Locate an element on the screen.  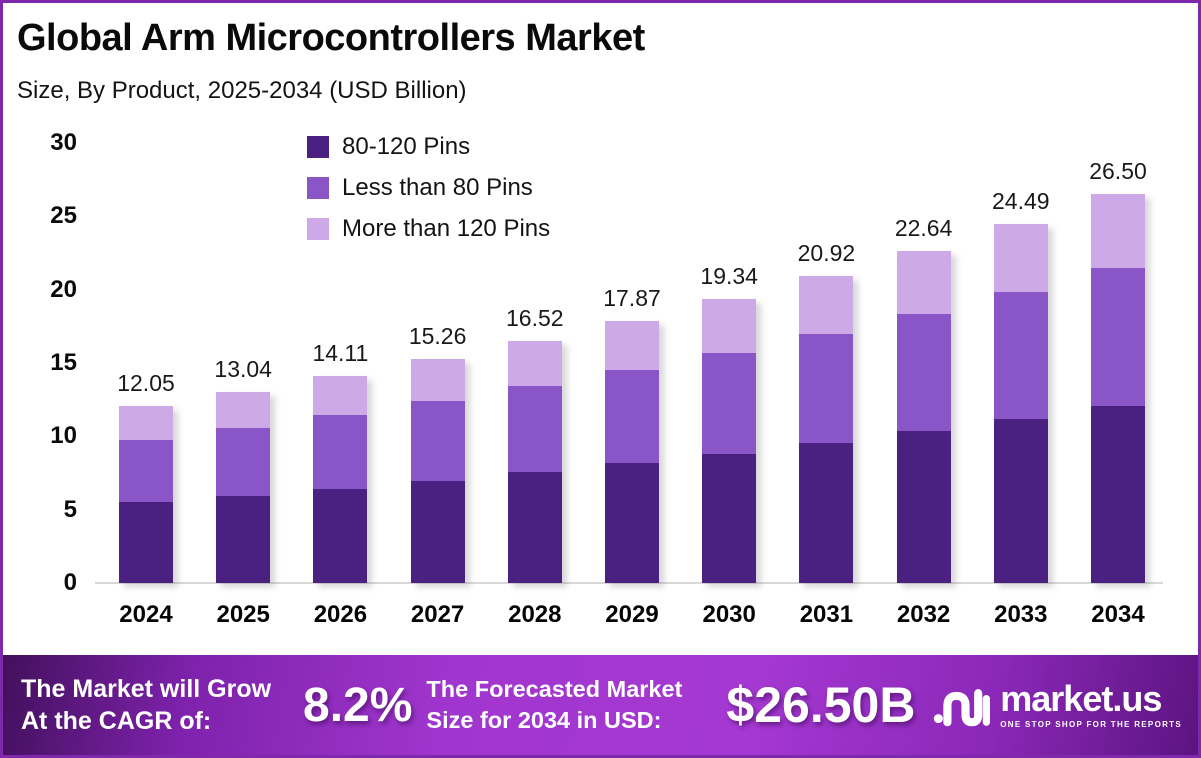
x-axis-label-2024: 2024 is located at coordinates (146, 614).